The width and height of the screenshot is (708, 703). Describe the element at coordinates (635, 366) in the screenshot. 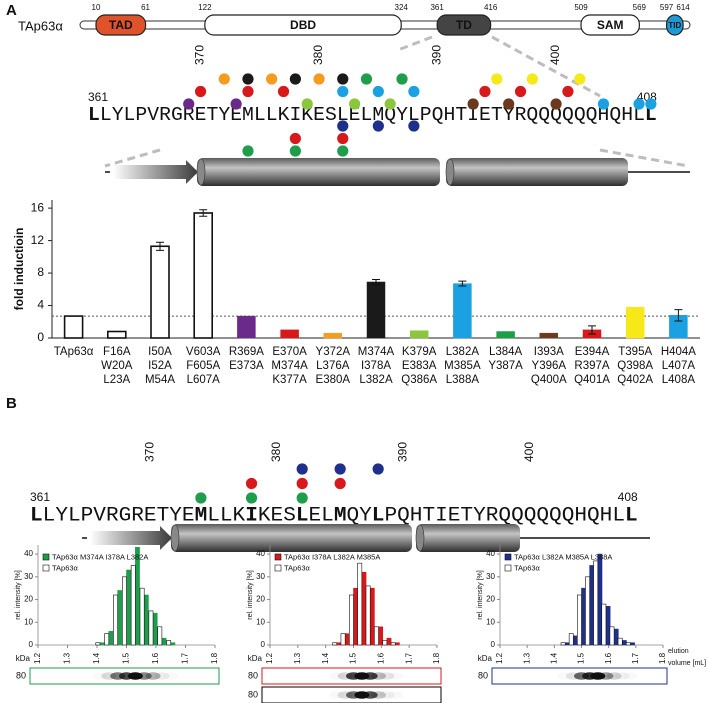

I see `x-tick-label: Q398A` at that location.